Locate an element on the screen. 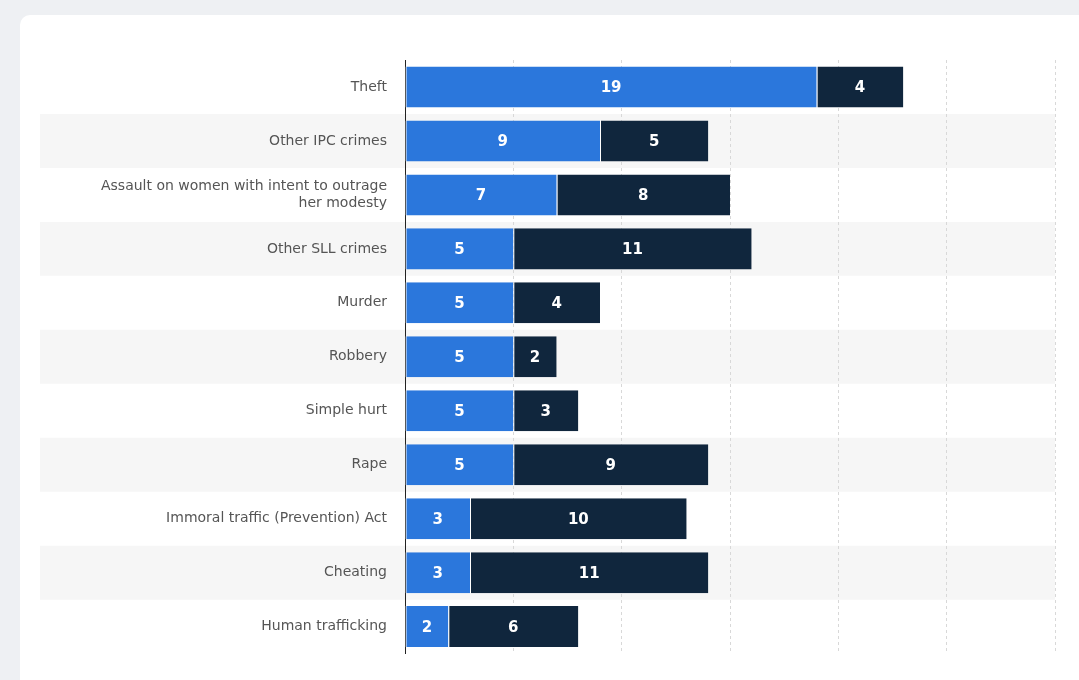 This screenshot has width=1079, height=680. y-tick-label: Other SLL crimes is located at coordinates (326, 247).